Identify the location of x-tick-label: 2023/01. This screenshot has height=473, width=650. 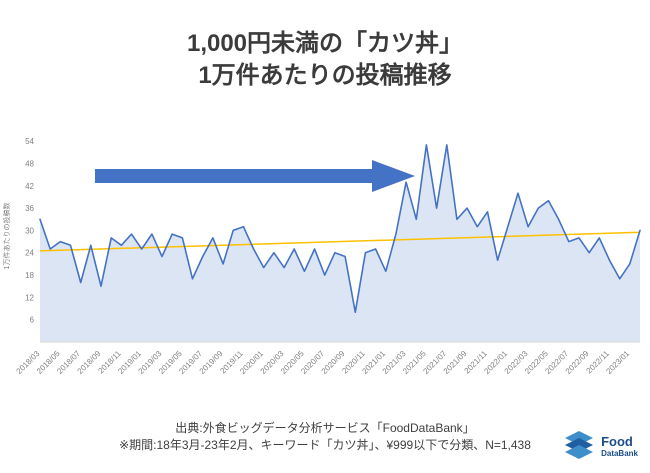
(617, 362).